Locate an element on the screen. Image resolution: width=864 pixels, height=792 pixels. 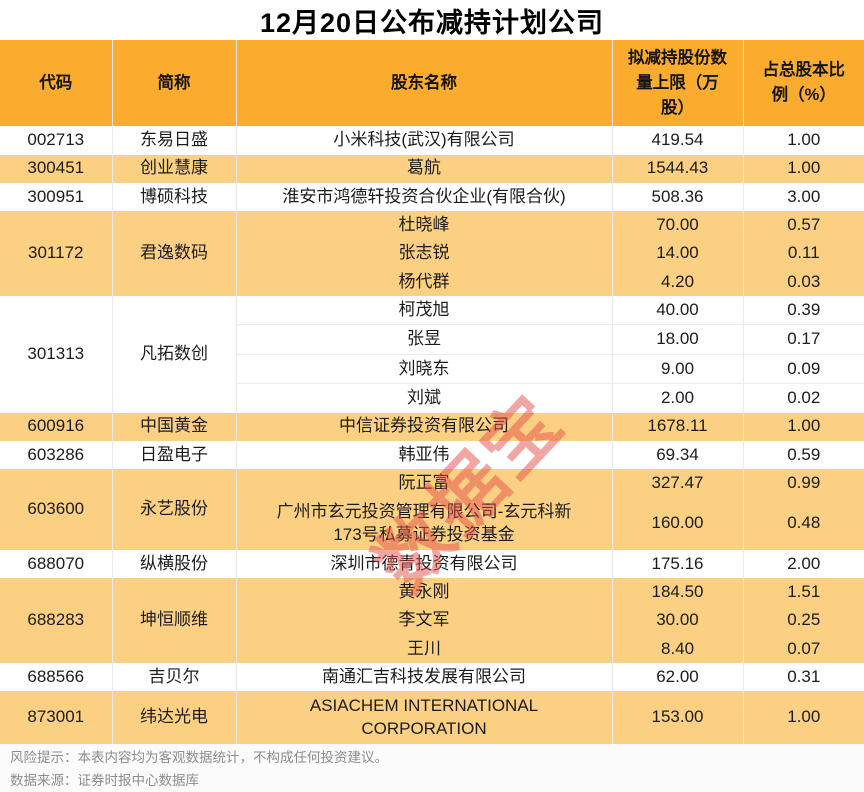
name-cell: 君逸数码 is located at coordinates (173, 254).